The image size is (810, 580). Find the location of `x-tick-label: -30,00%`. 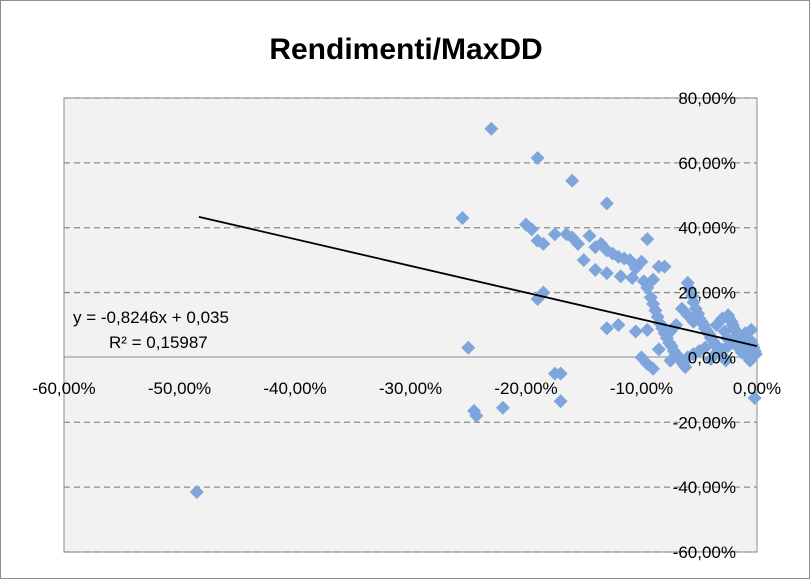

x-tick-label: -30,00% is located at coordinates (410, 388).